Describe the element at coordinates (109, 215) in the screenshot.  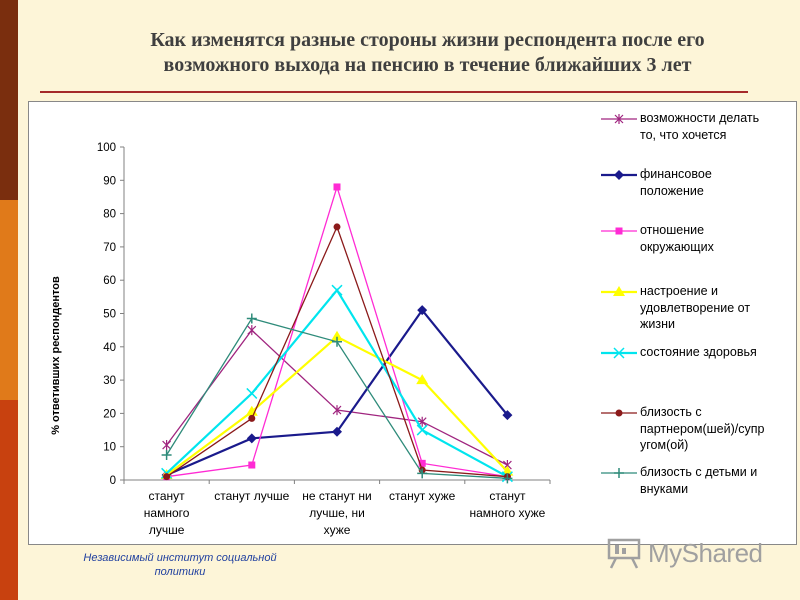
I see `y-tick-label: 80` at that location.